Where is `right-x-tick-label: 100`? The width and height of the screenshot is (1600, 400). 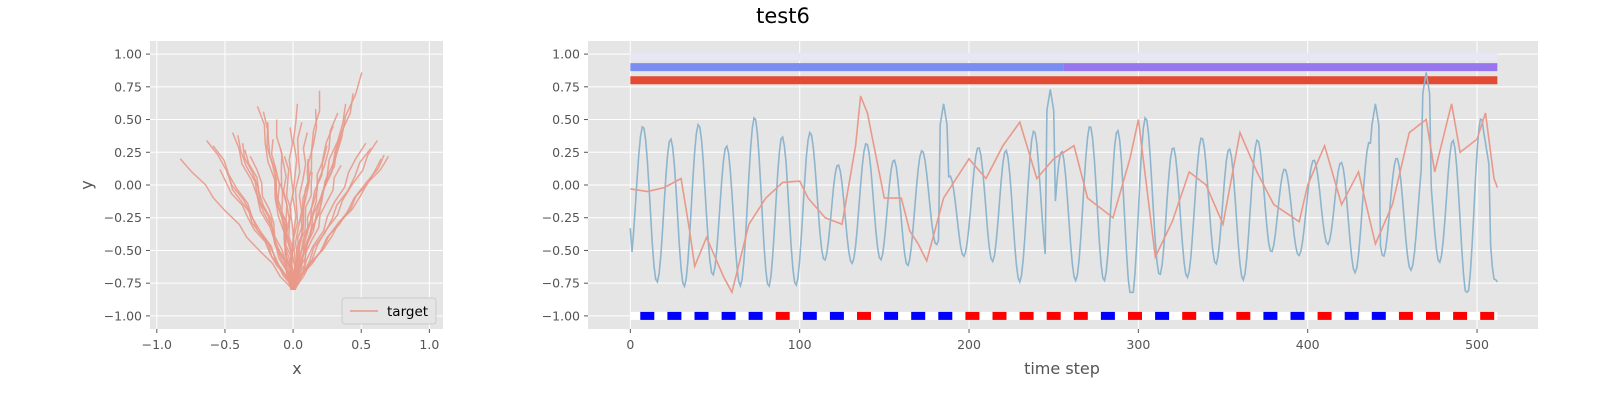 right-x-tick-label: 100 is located at coordinates (800, 344).